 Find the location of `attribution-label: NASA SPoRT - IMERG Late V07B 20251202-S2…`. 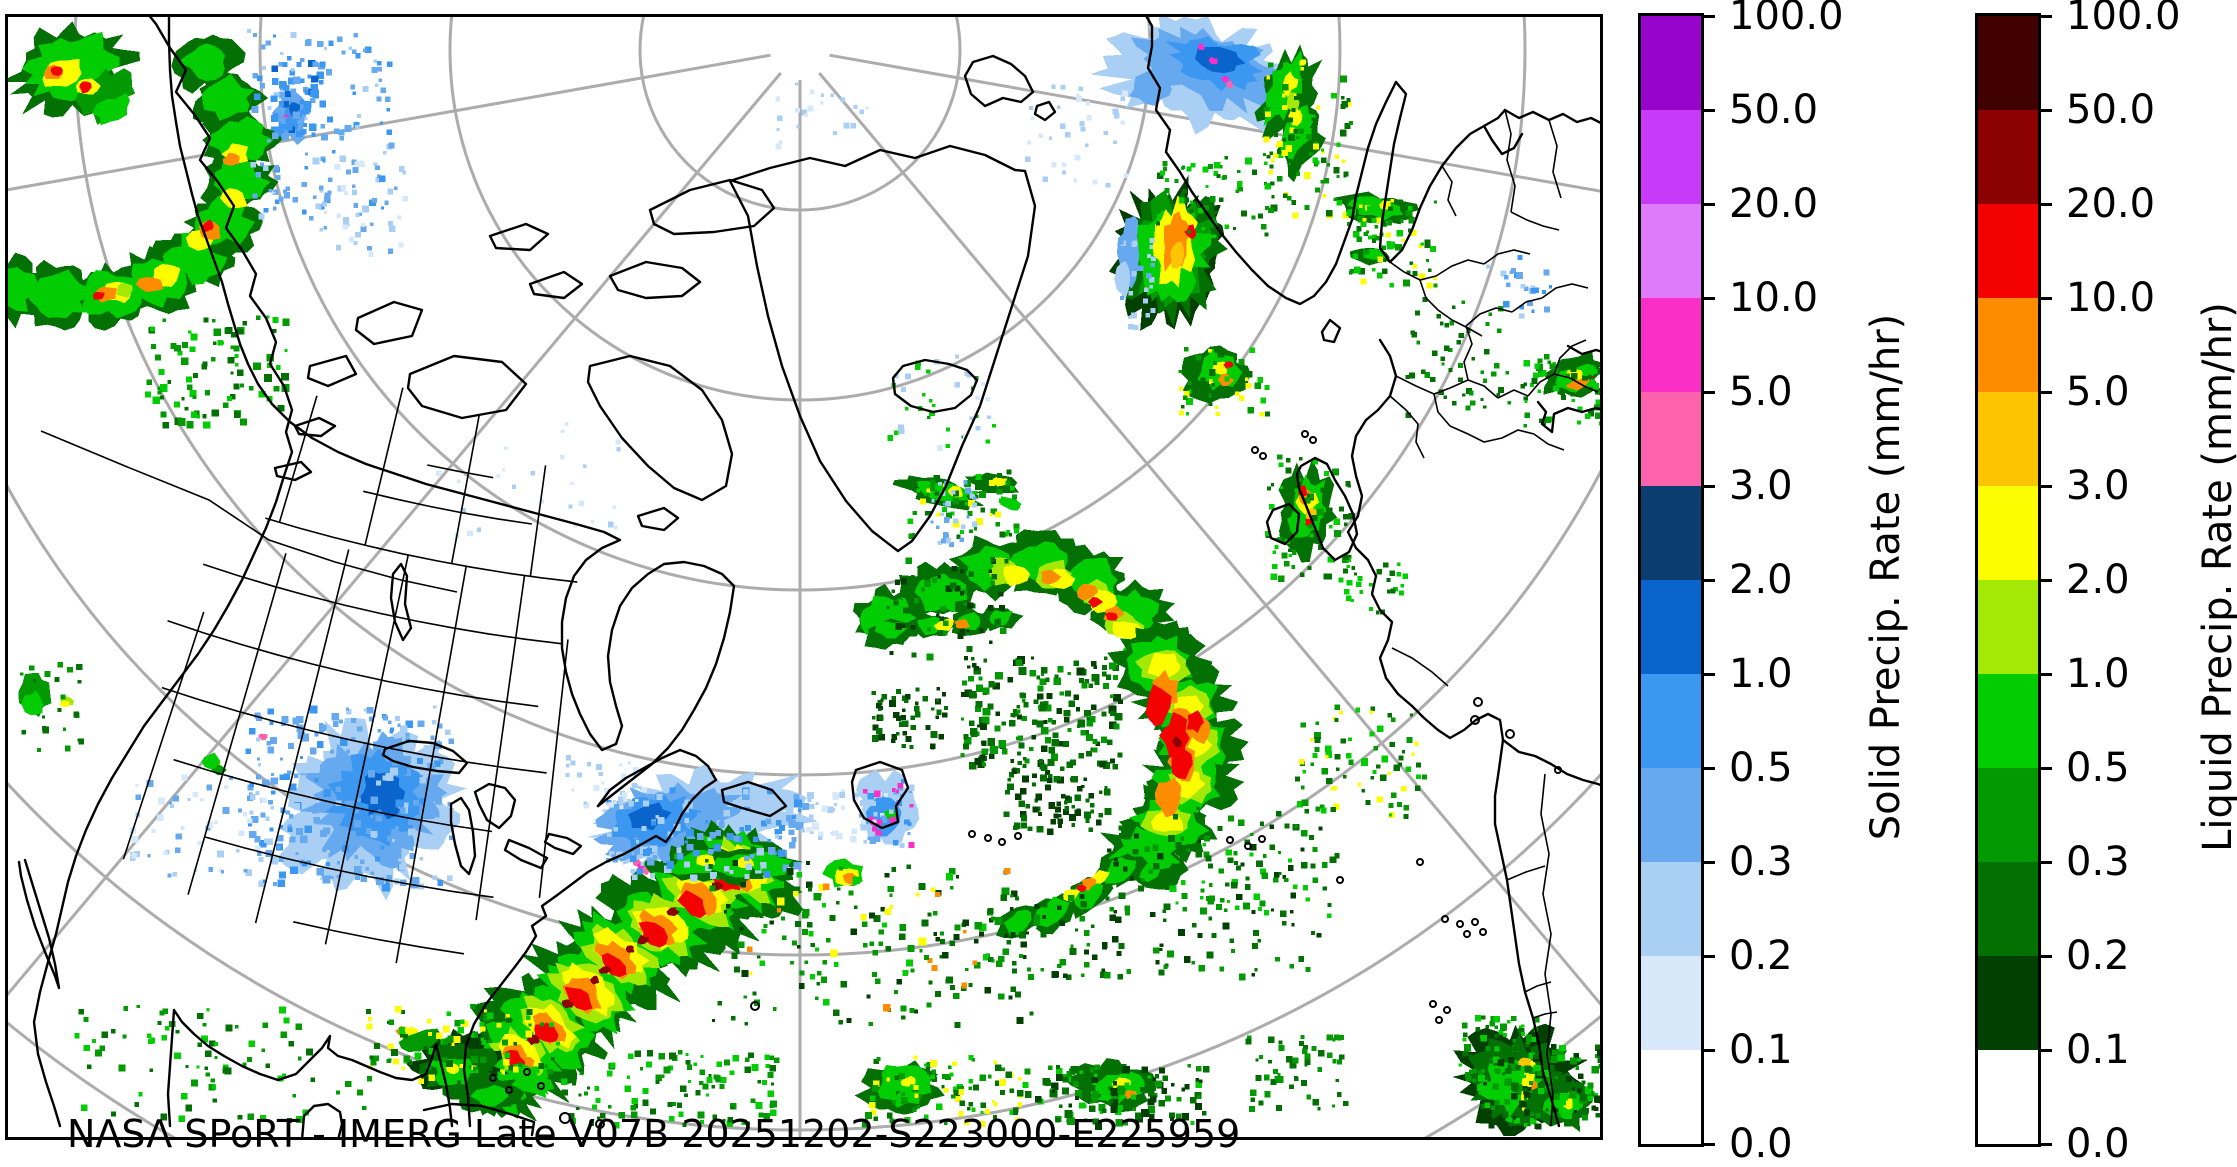

attribution-label: NASA SPoRT - IMERG Late V07B 20251202-S2… is located at coordinates (654, 1134).